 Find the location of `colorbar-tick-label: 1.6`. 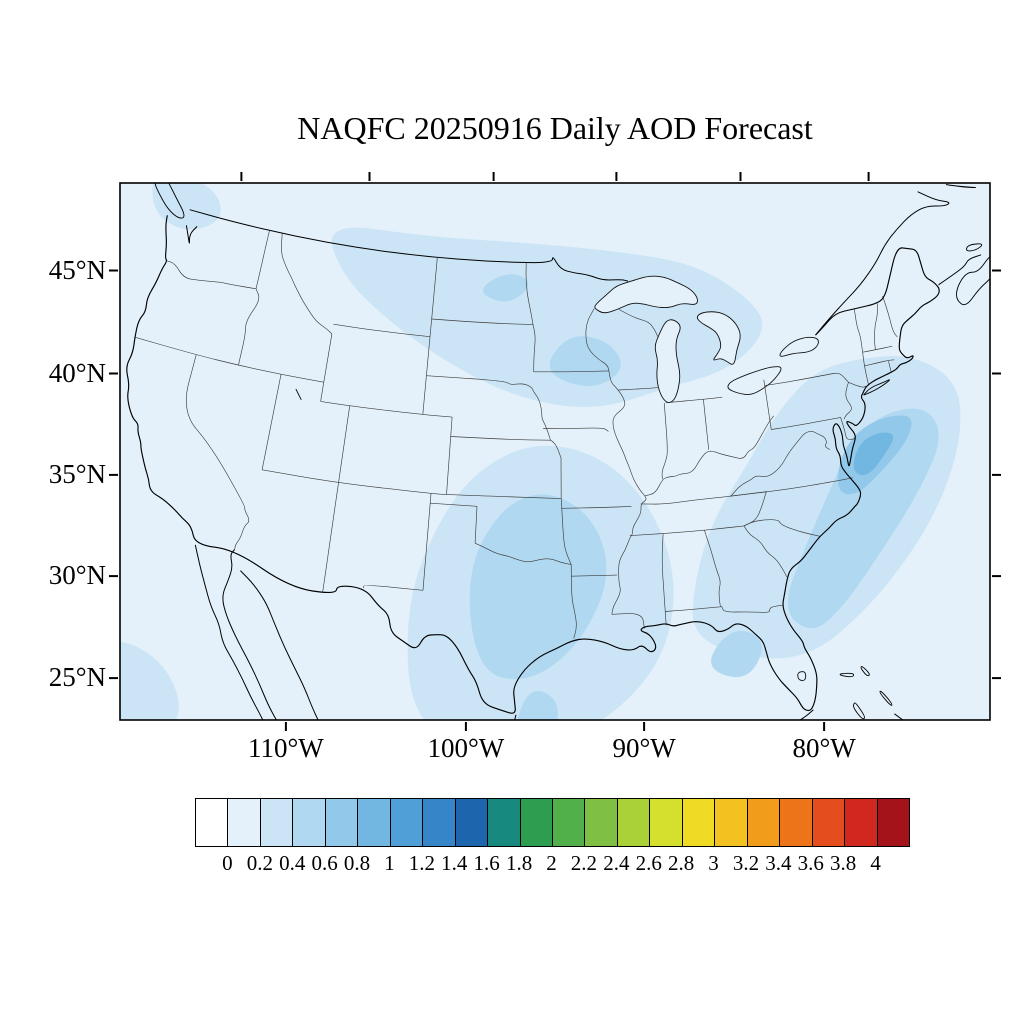

colorbar-tick-label: 1.6 is located at coordinates (486, 863).